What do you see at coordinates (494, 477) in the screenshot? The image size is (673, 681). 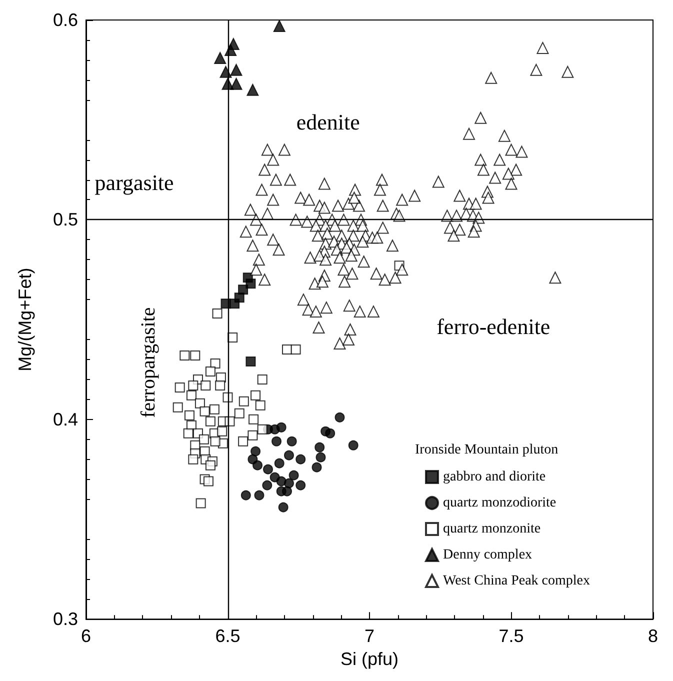 I see `legend-label: gabbro and diorite` at bounding box center [494, 477].